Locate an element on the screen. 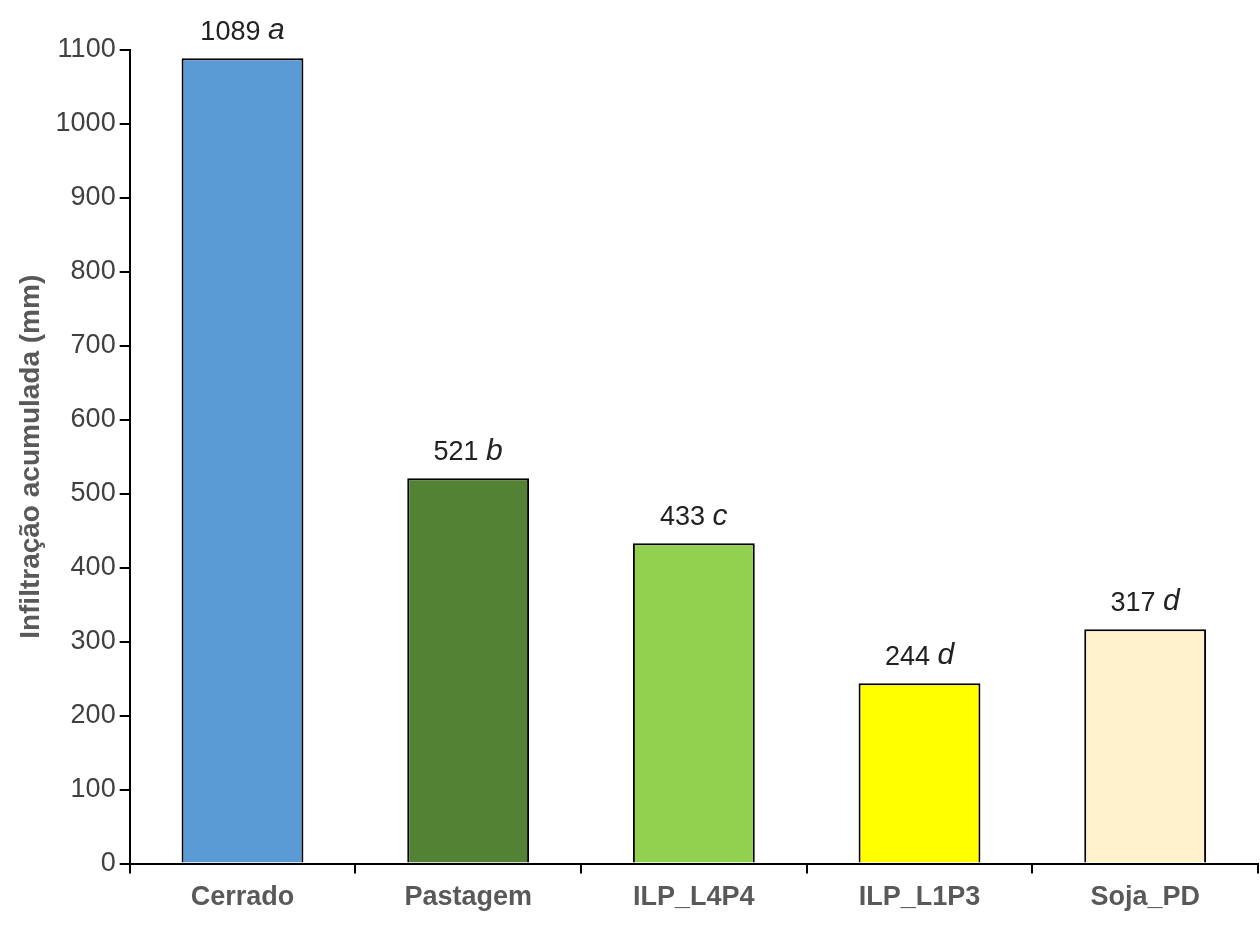 The height and width of the screenshot is (932, 1260). x-tick-label: ILP_L1P3 is located at coordinates (919, 896).